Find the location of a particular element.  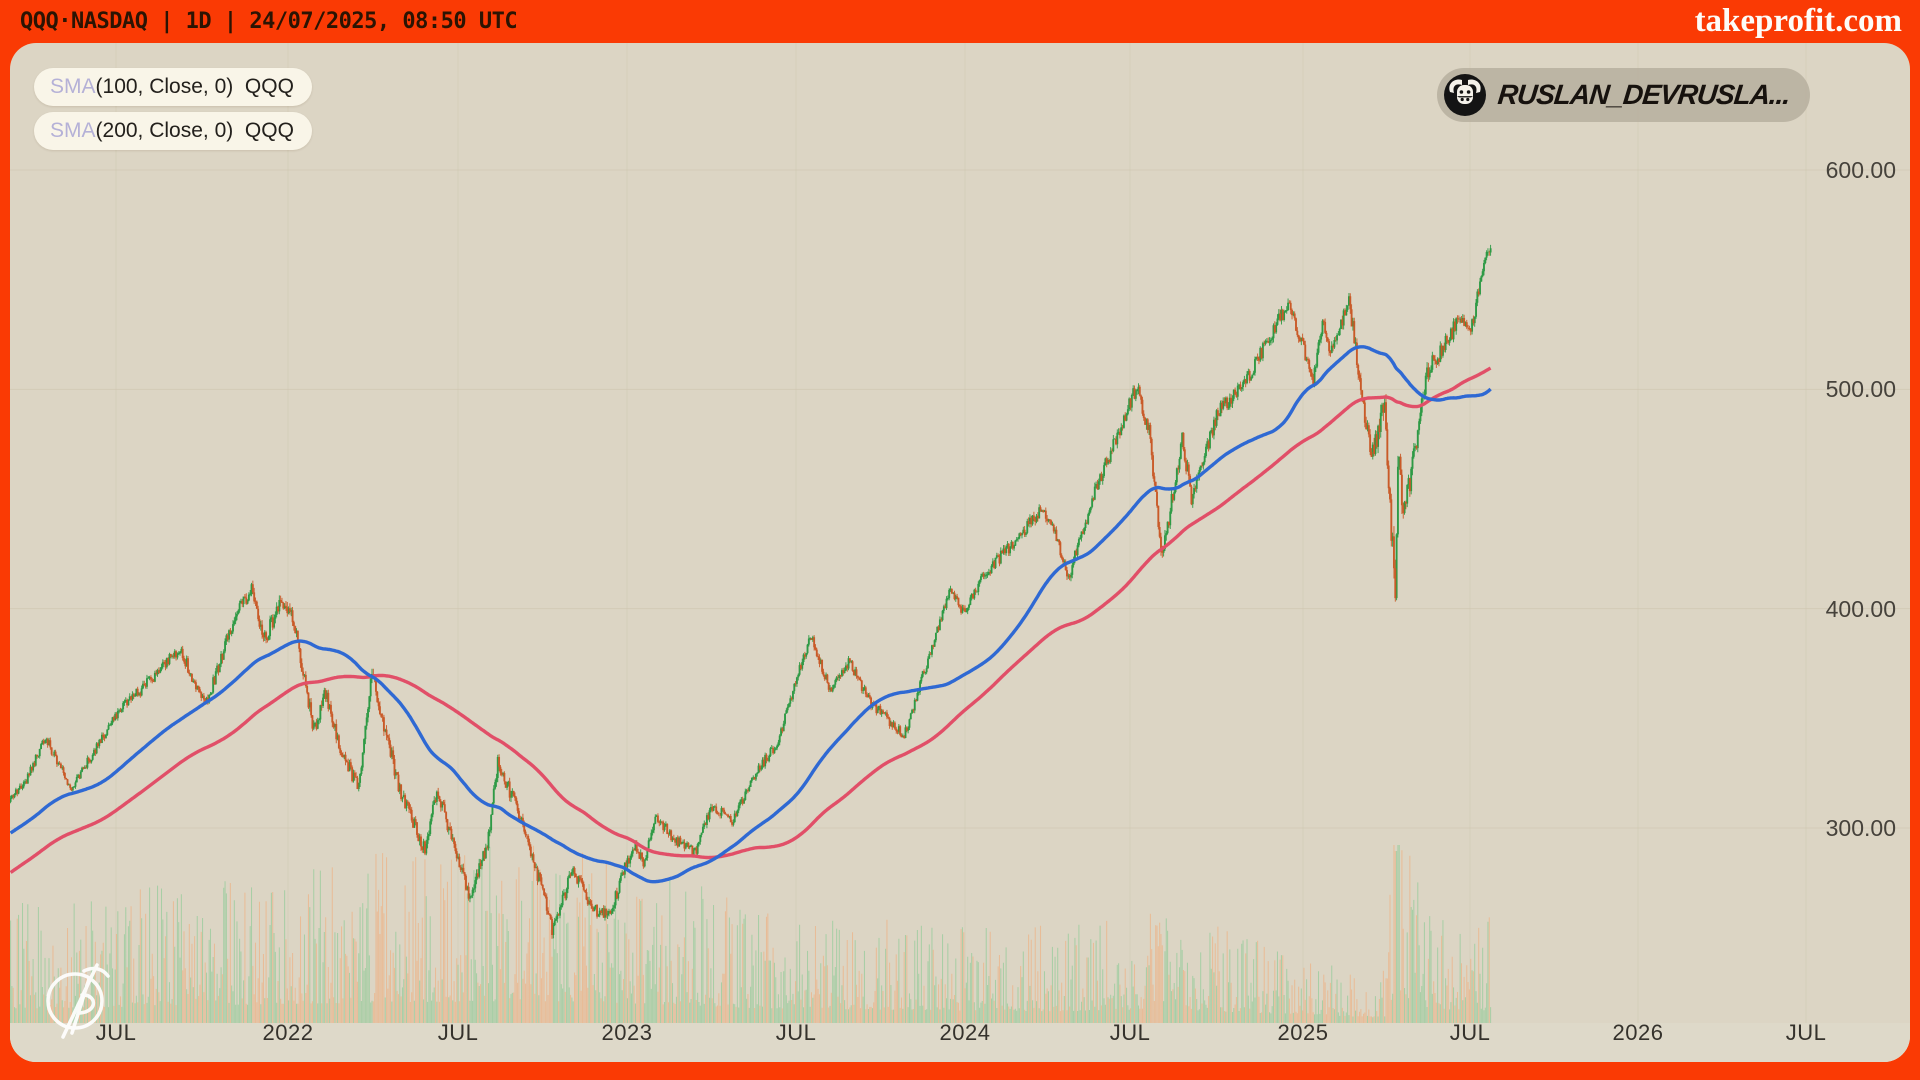

indicator-legend-sma200: SMA (200, Close, 0) QQQ is located at coordinates (173, 131).